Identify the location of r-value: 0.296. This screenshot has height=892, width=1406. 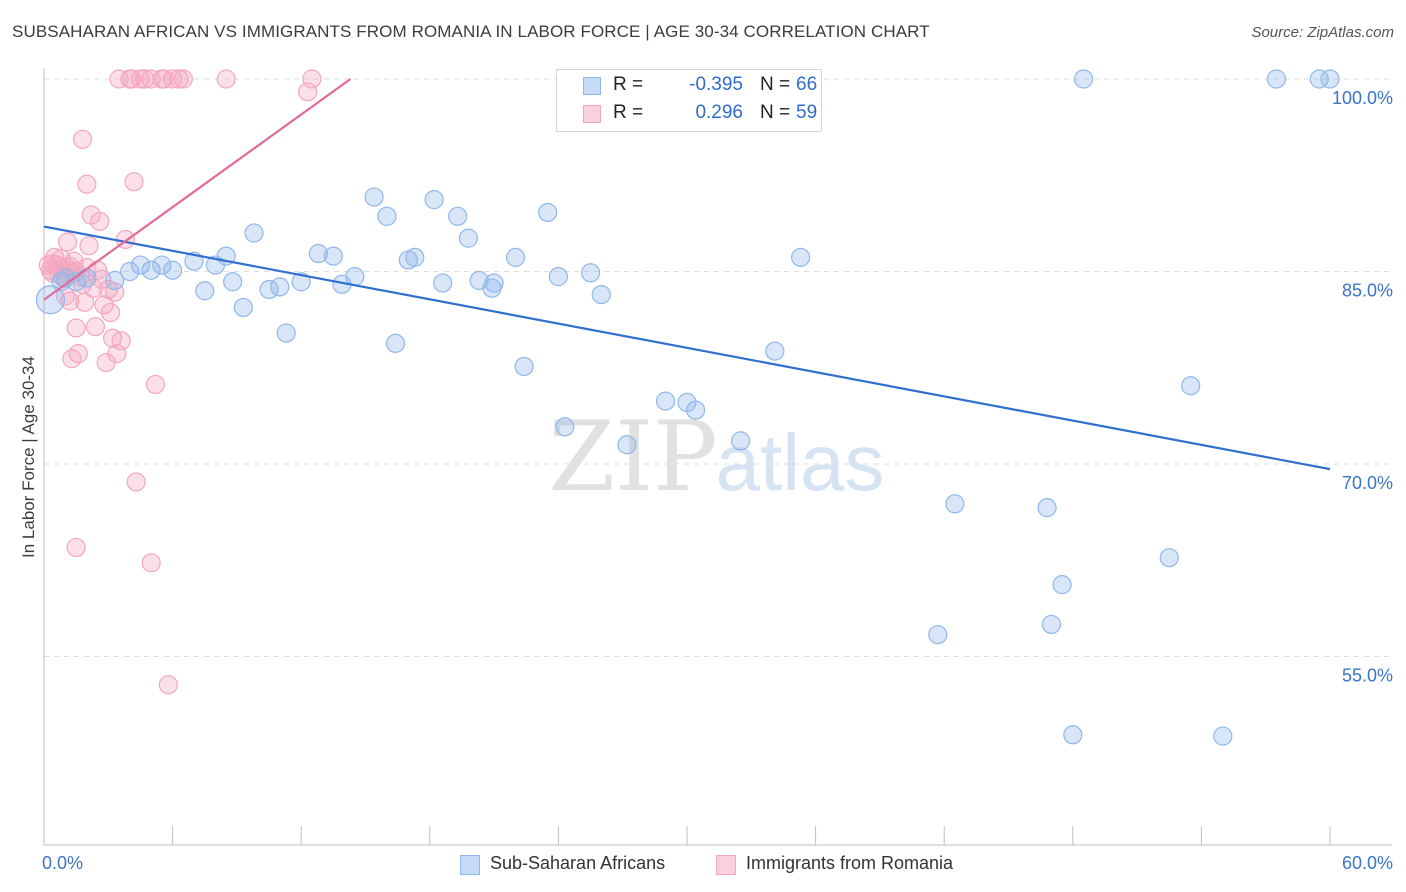
(719, 112).